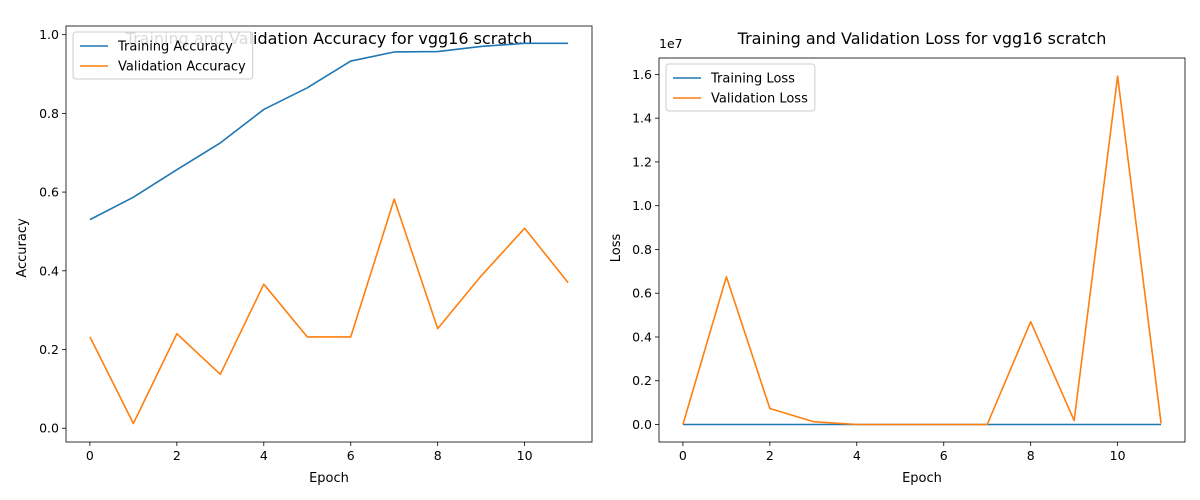 The image size is (1200, 500). What do you see at coordinates (752, 79) in the screenshot?
I see `legend-label: Training Loss` at bounding box center [752, 79].